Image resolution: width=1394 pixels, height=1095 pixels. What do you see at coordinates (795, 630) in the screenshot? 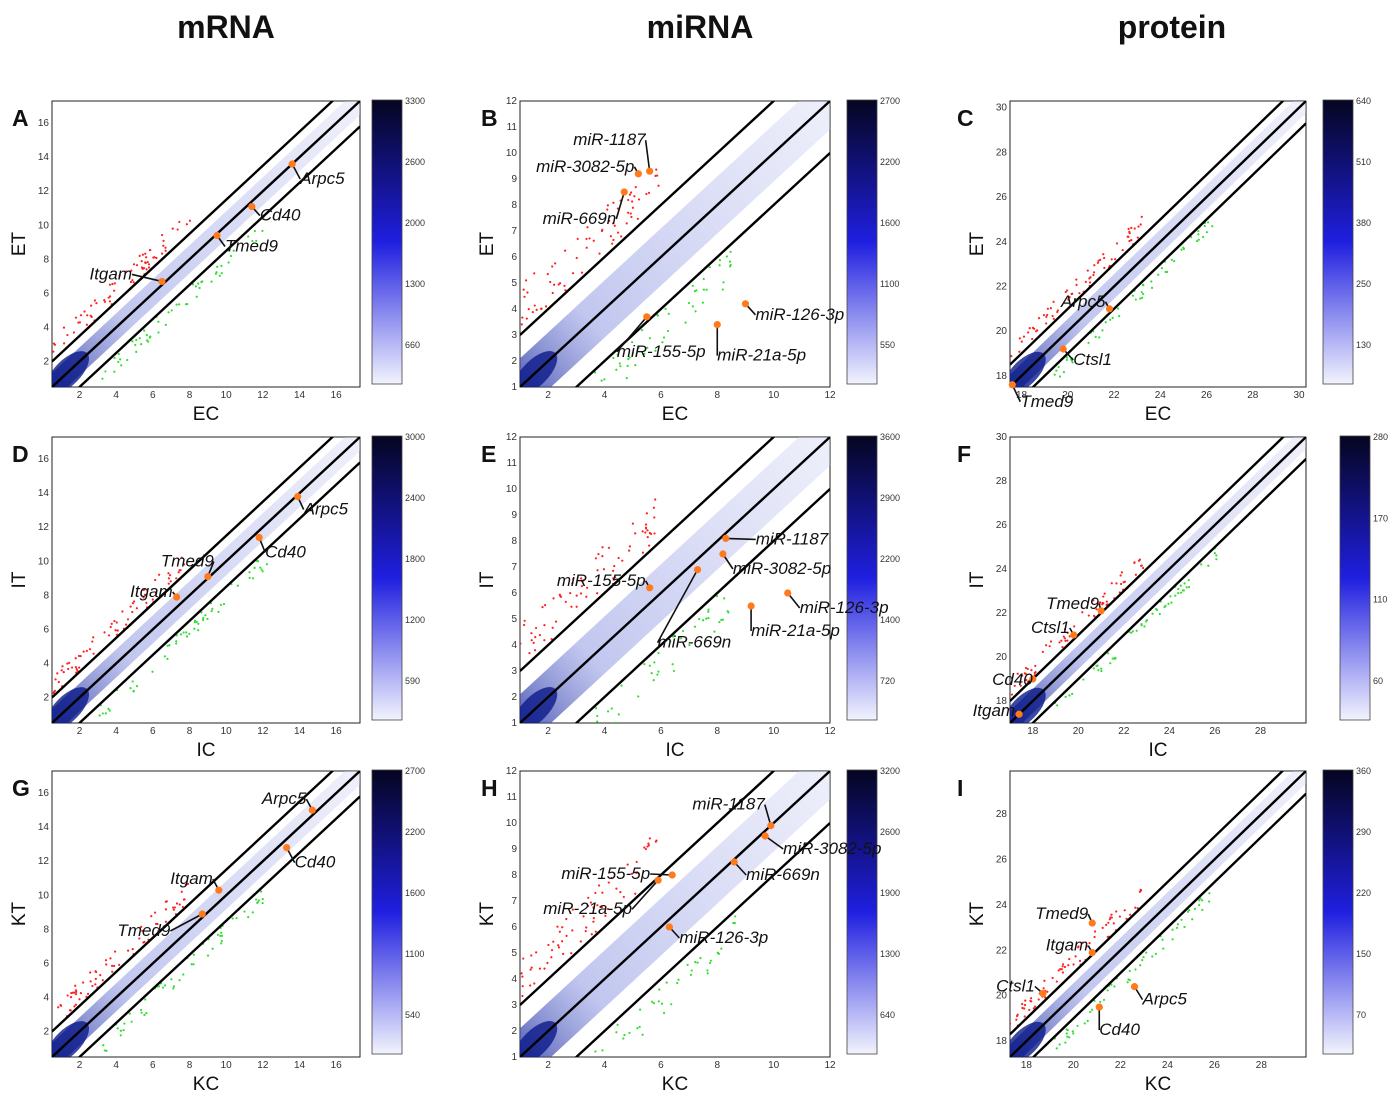
I see `gene-label-mir-21a-5p: miR-21a-5p` at bounding box center [795, 630].